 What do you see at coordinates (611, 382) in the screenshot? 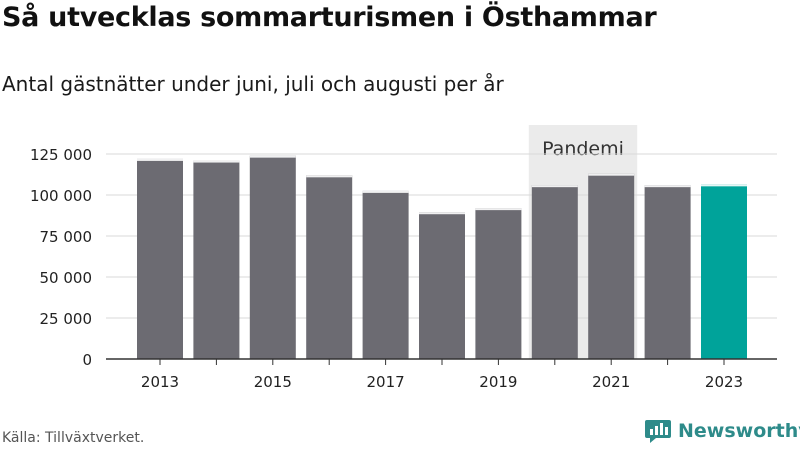
I see `x-tick-label: 2021` at bounding box center [611, 382].